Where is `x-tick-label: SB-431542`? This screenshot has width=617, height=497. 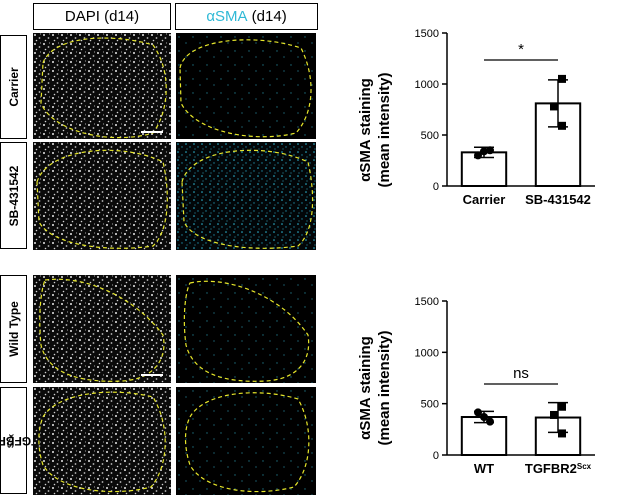 x-tick-label: SB-431542 is located at coordinates (558, 199).